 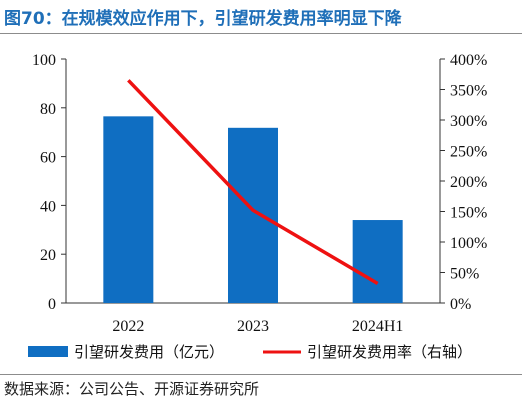 What do you see at coordinates (468, 91) in the screenshot?
I see `y-right-tick-label: 350%` at bounding box center [468, 91].